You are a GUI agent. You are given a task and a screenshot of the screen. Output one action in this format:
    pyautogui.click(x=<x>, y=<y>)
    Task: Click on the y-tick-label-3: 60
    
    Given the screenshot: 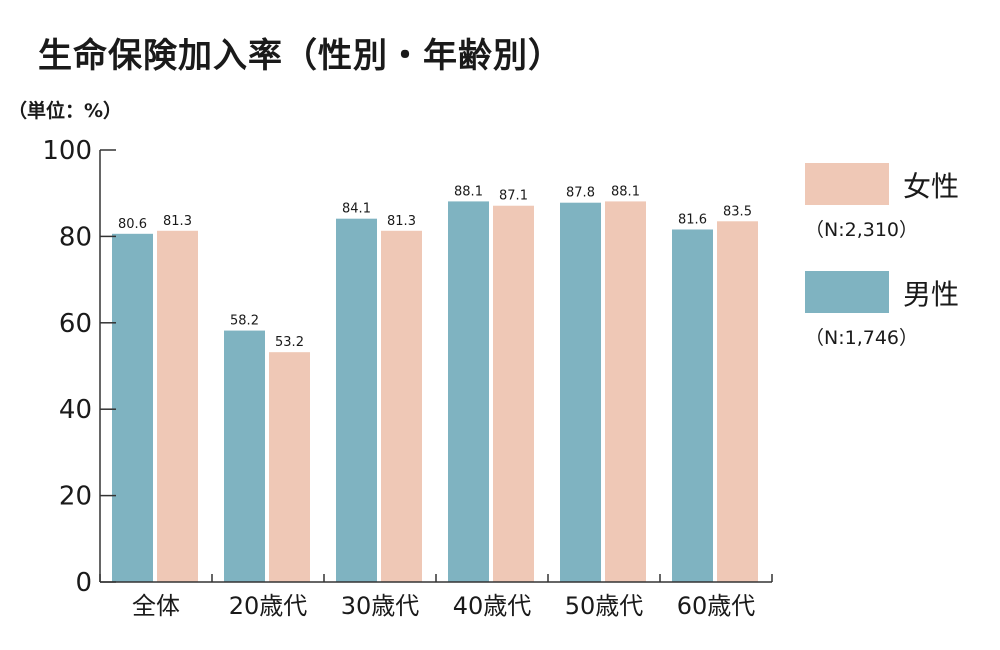 What is the action you would take?
    pyautogui.click(x=75, y=324)
    